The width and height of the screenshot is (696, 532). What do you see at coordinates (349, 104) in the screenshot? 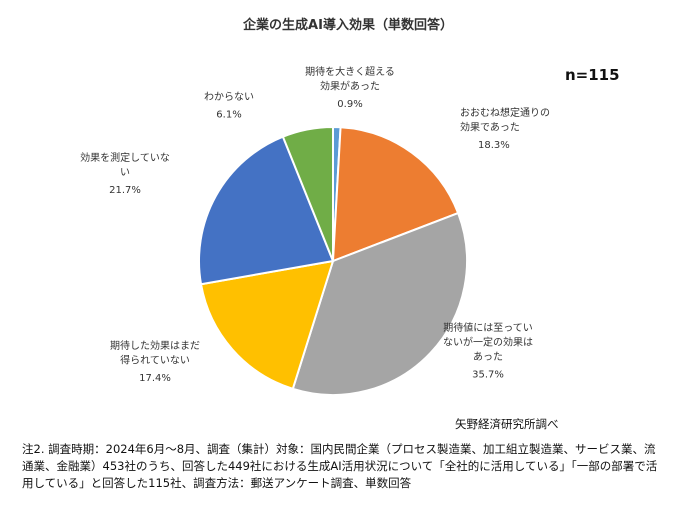
I see `slice-value-label-1: 0.9%` at bounding box center [349, 104].